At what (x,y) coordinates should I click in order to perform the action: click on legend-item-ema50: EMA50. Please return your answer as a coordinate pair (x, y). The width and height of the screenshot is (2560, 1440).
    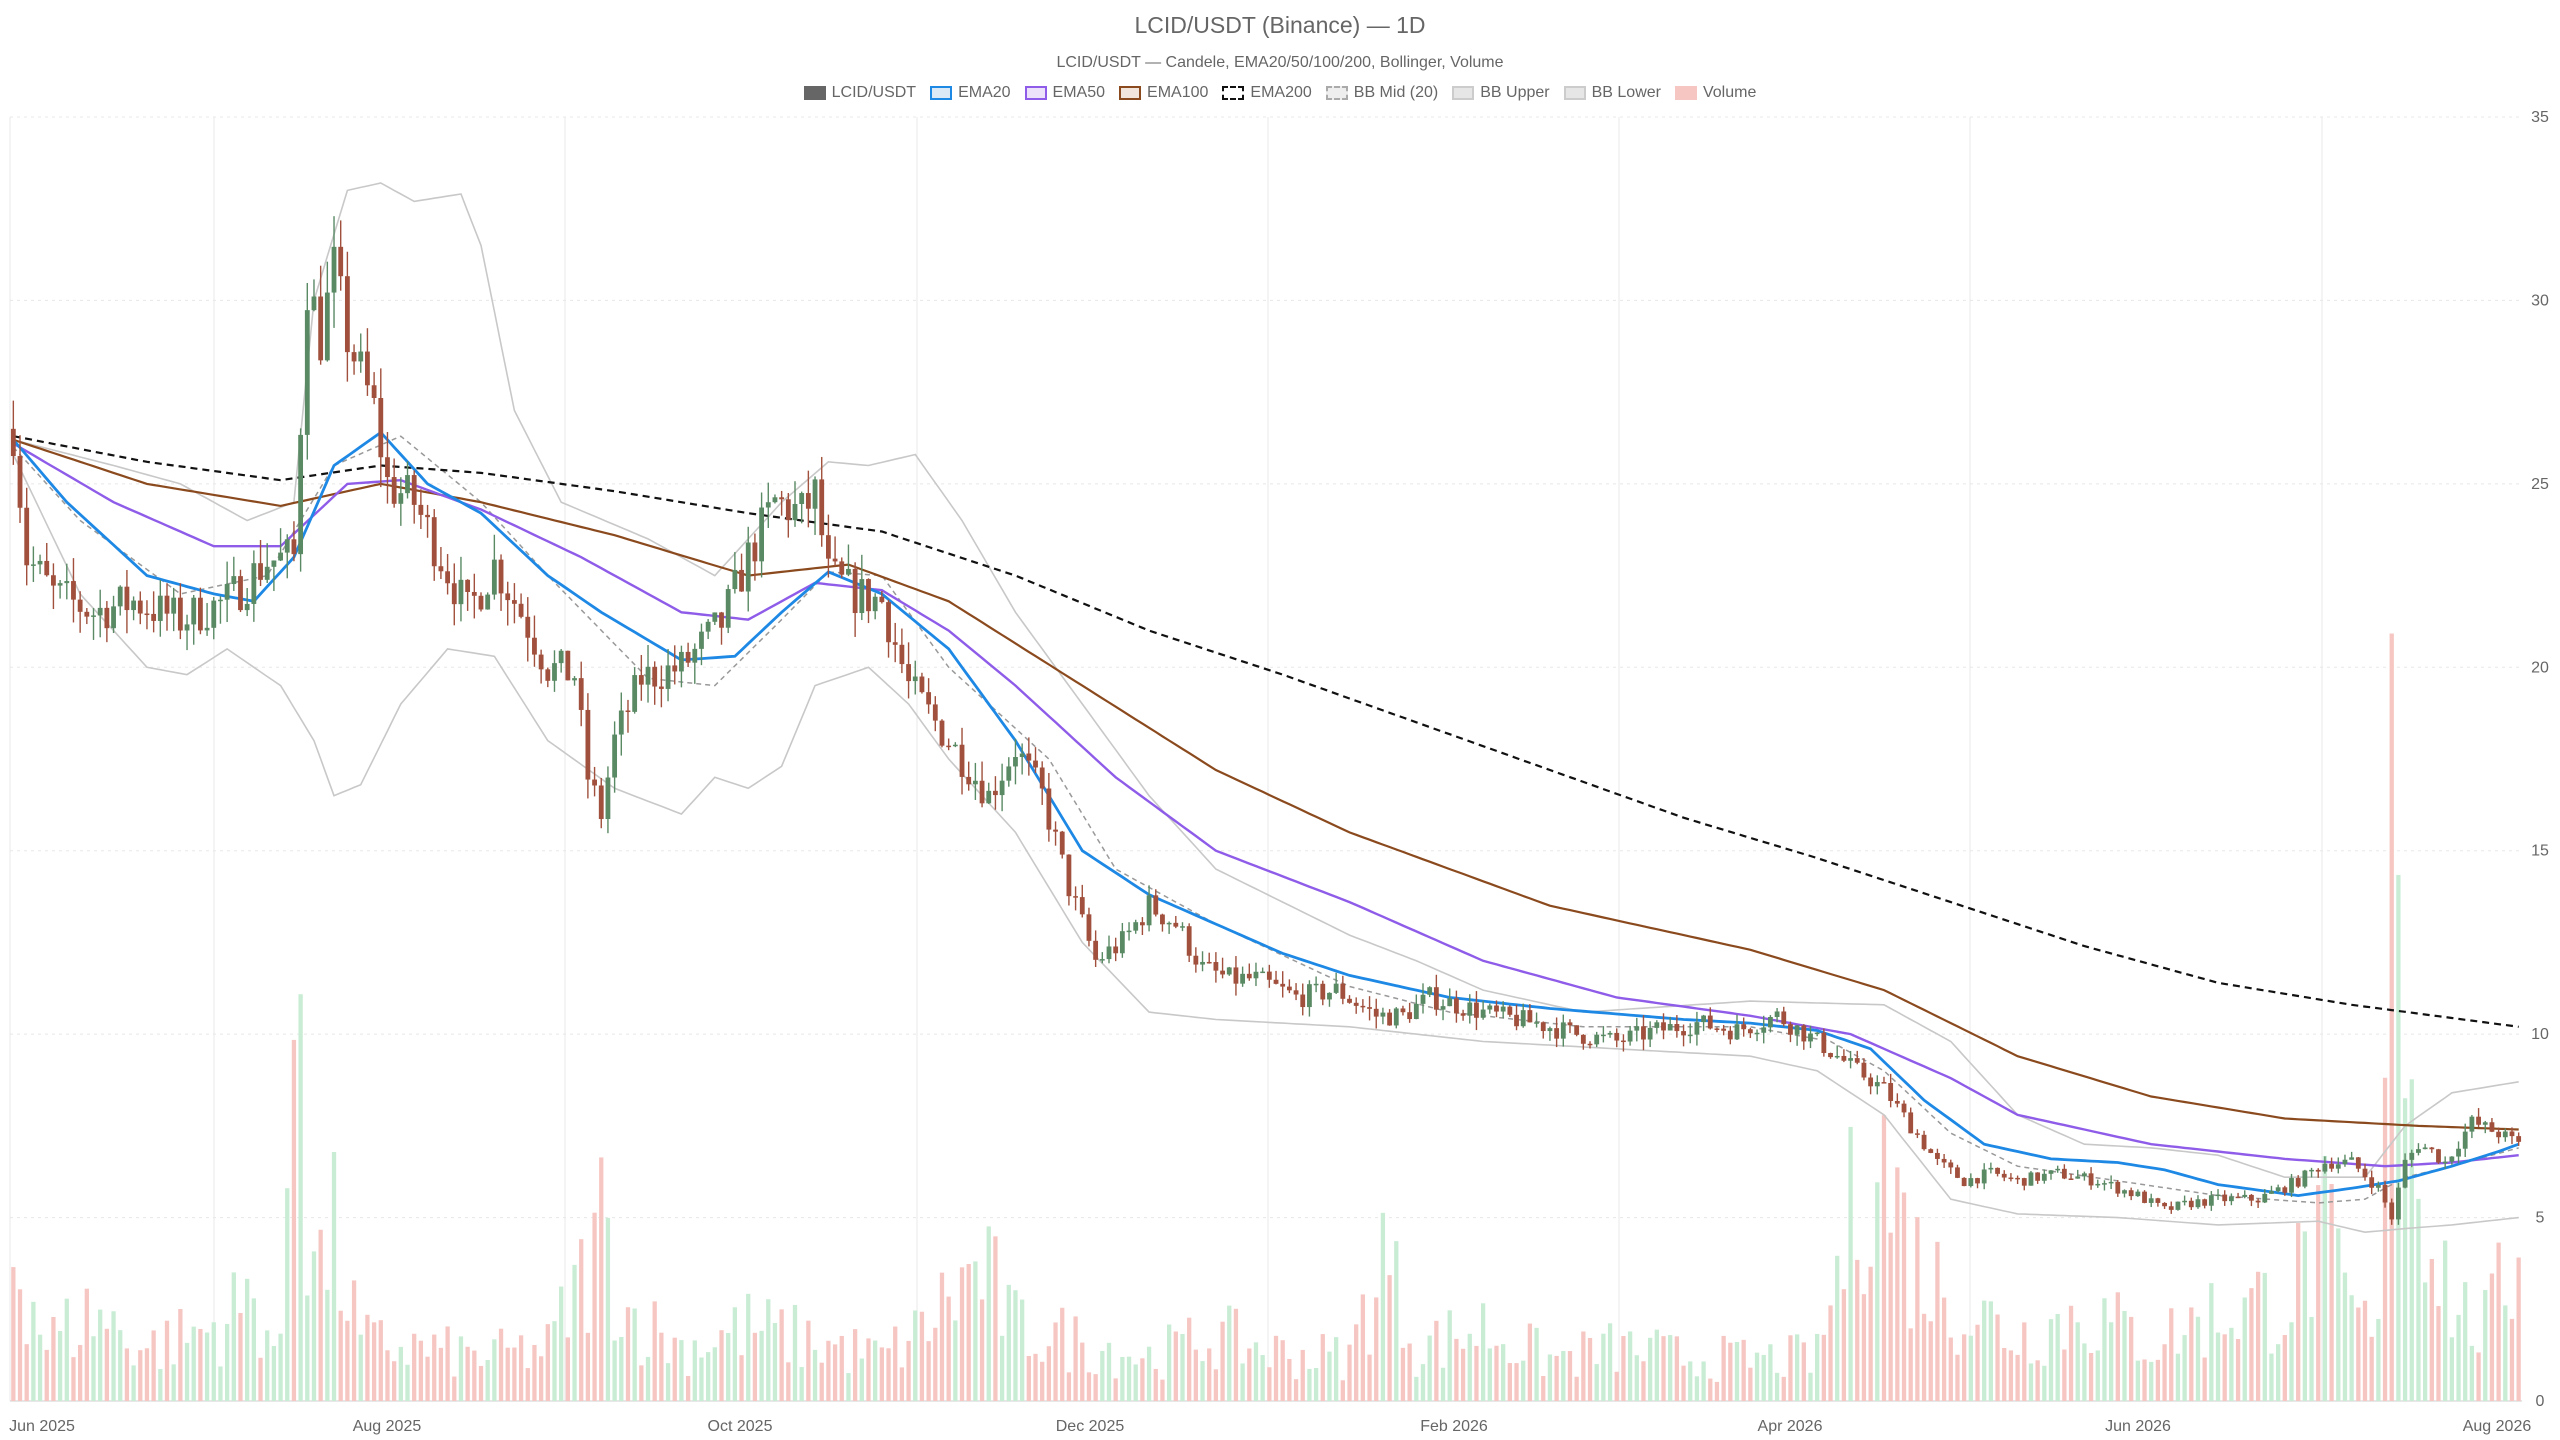
    Looking at the image, I should click on (1064, 93).